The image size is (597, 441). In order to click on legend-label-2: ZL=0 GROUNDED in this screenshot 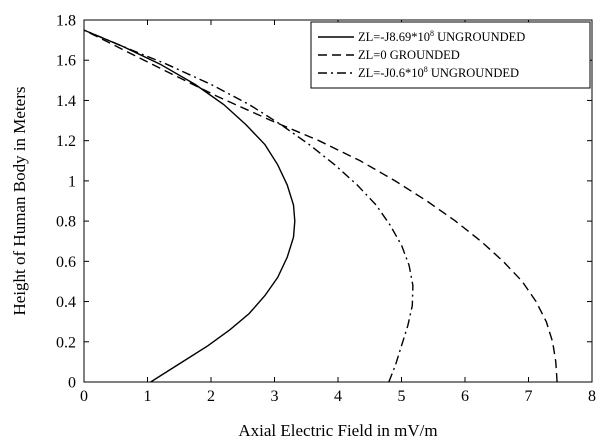, I will do `click(409, 55)`.